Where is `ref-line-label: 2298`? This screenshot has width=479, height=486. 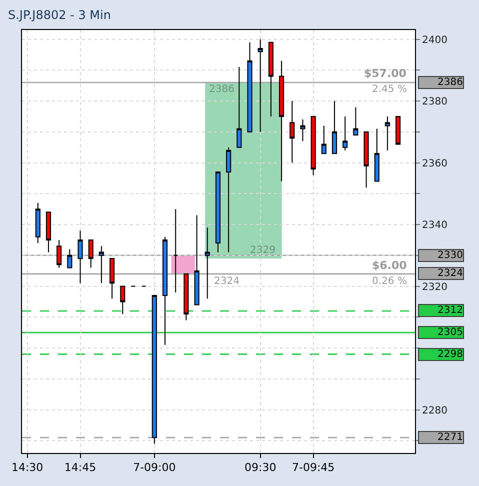
ref-line-label: 2298 is located at coordinates (450, 354).